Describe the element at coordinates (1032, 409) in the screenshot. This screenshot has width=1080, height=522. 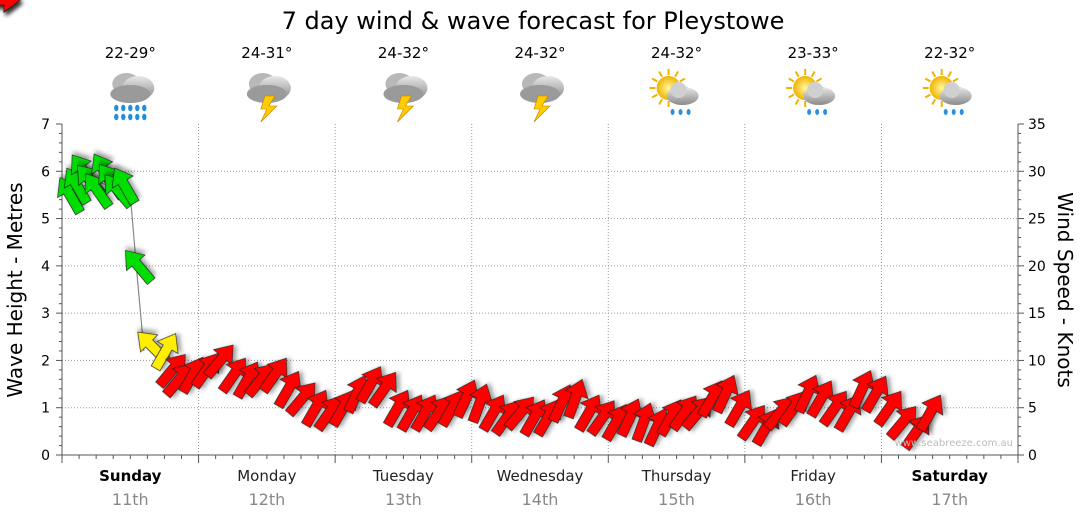
I see `right-tick-label: 5` at that location.